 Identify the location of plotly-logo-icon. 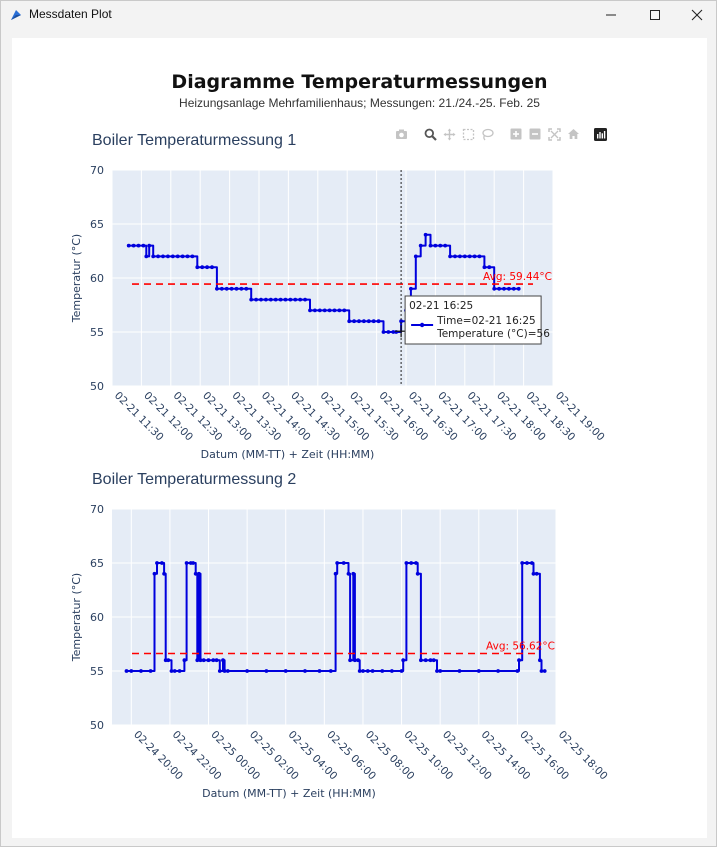
(600, 134).